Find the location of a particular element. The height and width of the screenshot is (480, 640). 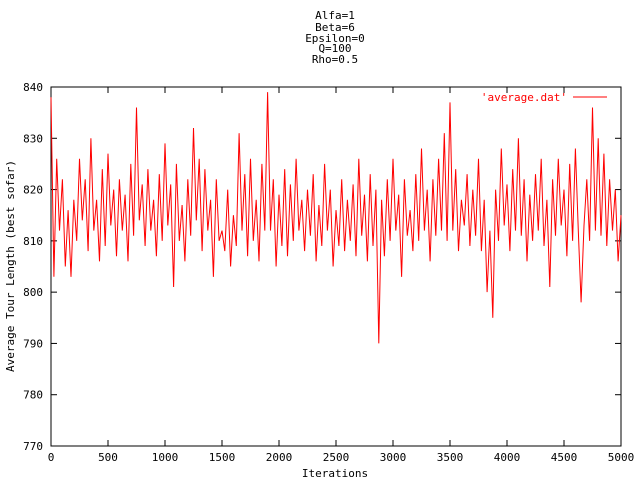

x-tick-label: 3500 is located at coordinates (450, 457).